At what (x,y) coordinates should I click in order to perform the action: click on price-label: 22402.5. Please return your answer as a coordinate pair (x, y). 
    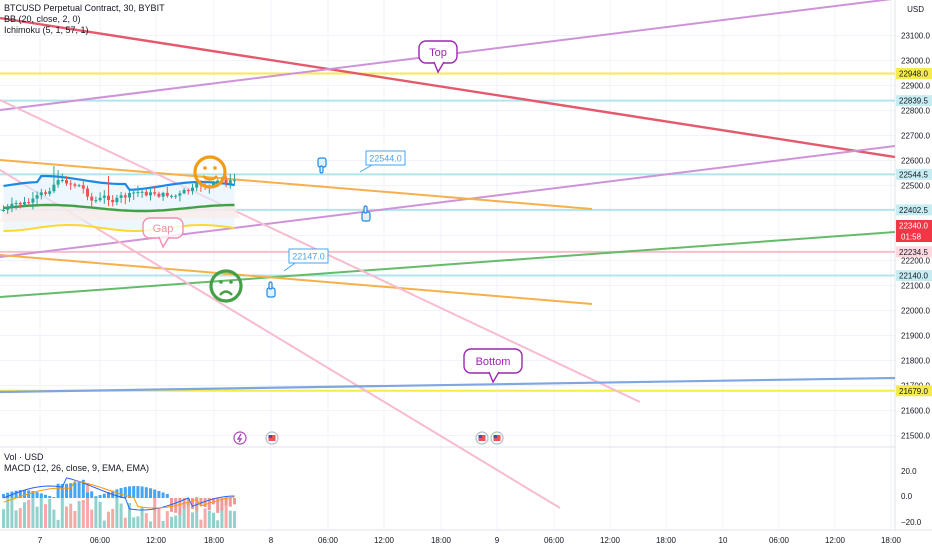
    Looking at the image, I should click on (914, 210).